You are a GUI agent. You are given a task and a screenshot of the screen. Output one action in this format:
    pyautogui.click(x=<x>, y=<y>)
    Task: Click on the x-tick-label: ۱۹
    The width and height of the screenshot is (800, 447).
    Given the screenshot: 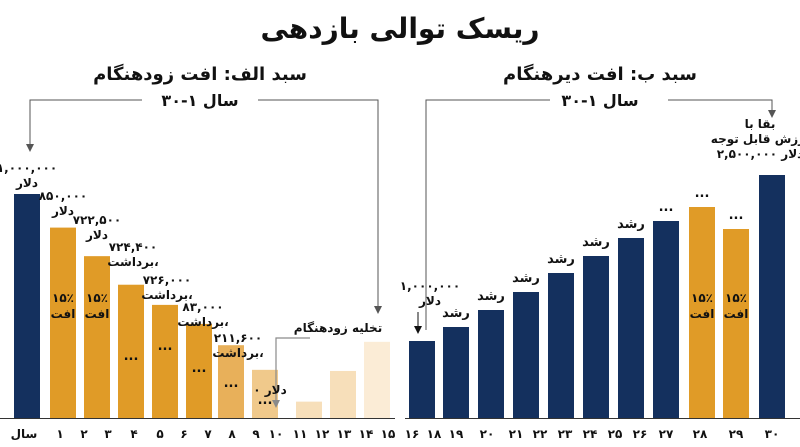 What is the action you would take?
    pyautogui.click(x=456, y=434)
    